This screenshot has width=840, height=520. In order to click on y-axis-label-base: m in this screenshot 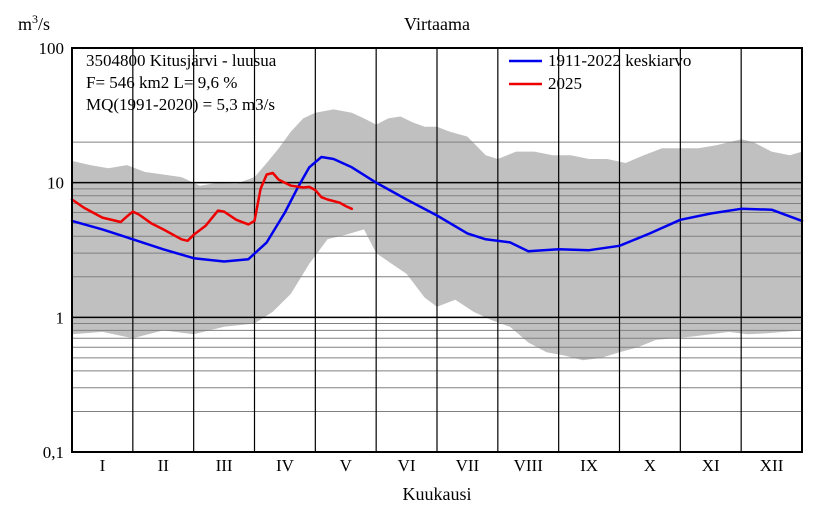, I will do `click(25, 24)`.